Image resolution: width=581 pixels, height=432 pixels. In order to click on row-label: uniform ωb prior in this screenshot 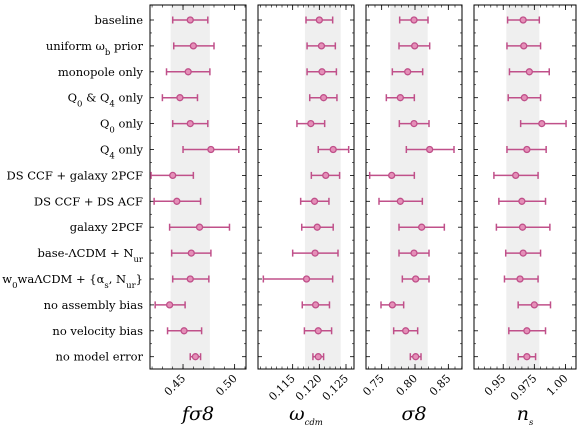, I will do `click(95, 48)`.